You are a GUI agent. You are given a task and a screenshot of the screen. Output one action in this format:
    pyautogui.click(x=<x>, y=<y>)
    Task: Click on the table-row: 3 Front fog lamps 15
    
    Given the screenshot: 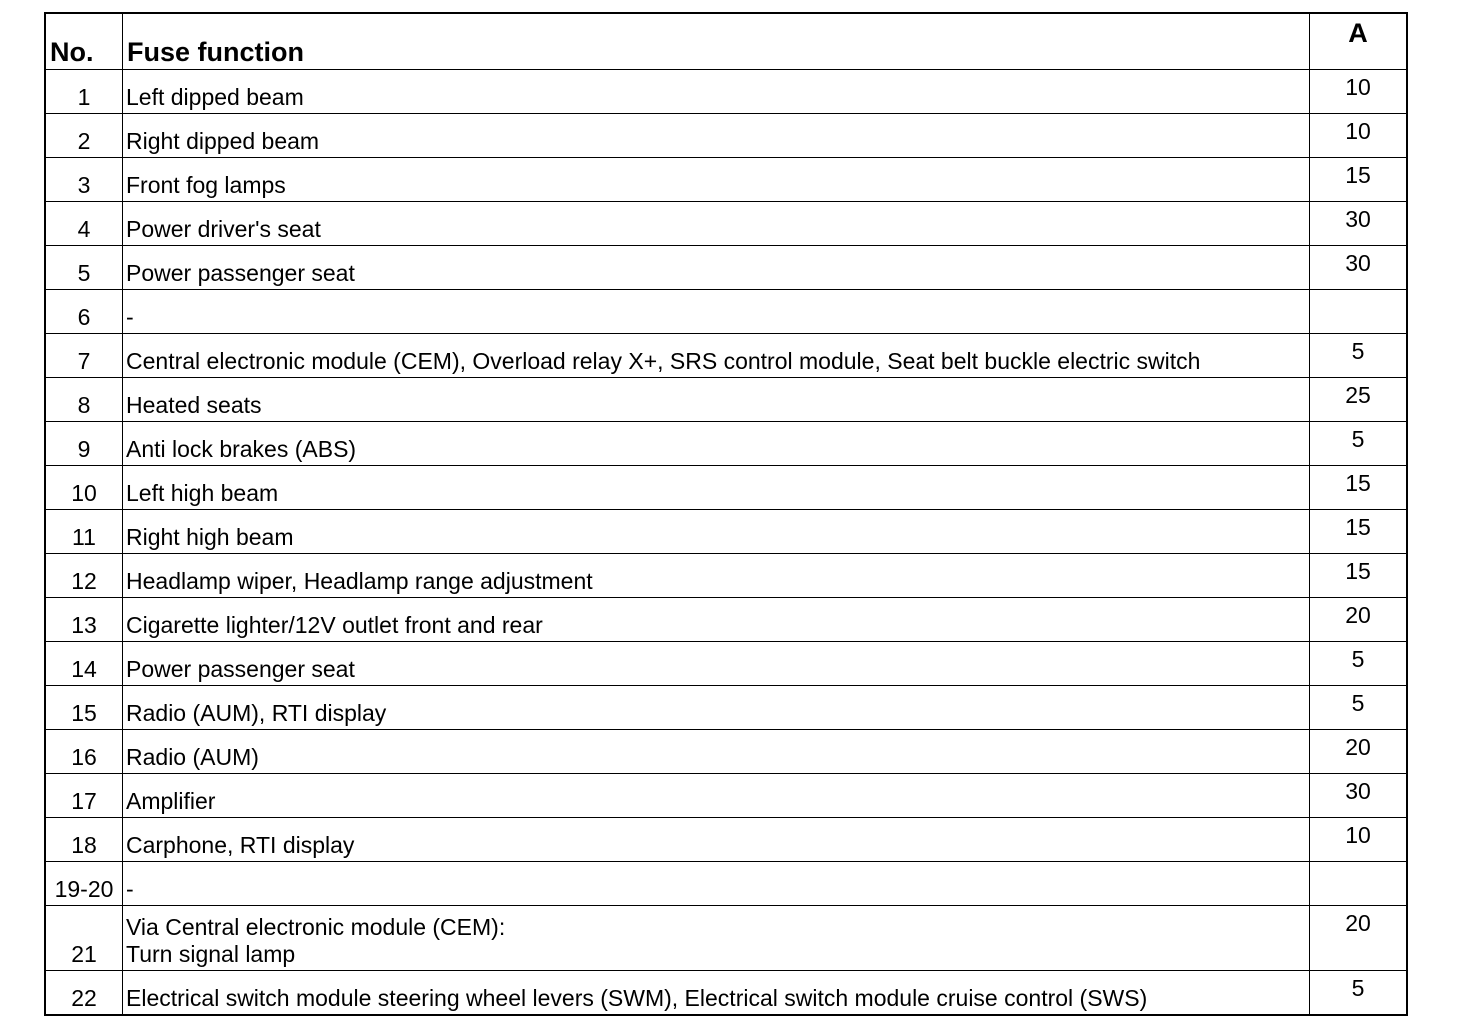 What is the action you would take?
    pyautogui.click(x=726, y=179)
    